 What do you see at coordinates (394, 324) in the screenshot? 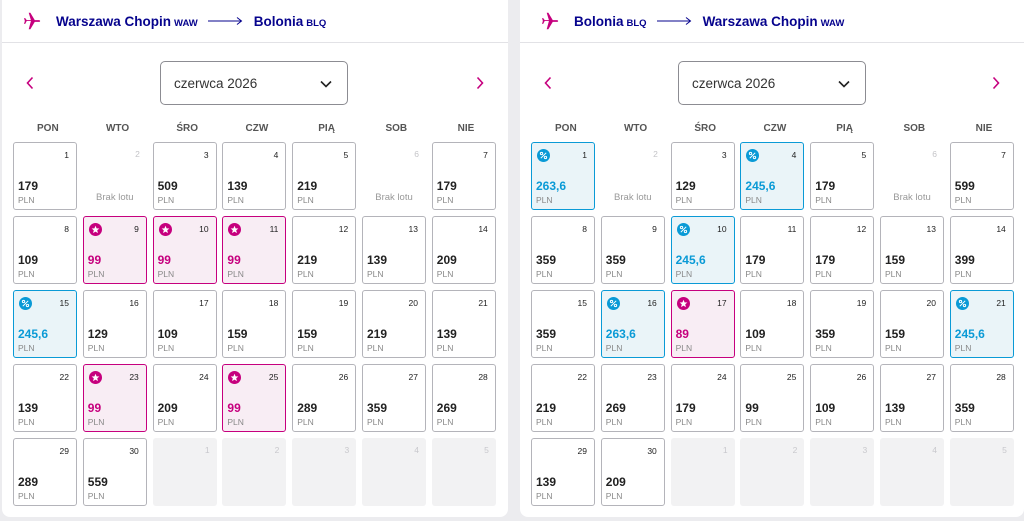
I see `calendar-day: 20 219 PLN` at bounding box center [394, 324].